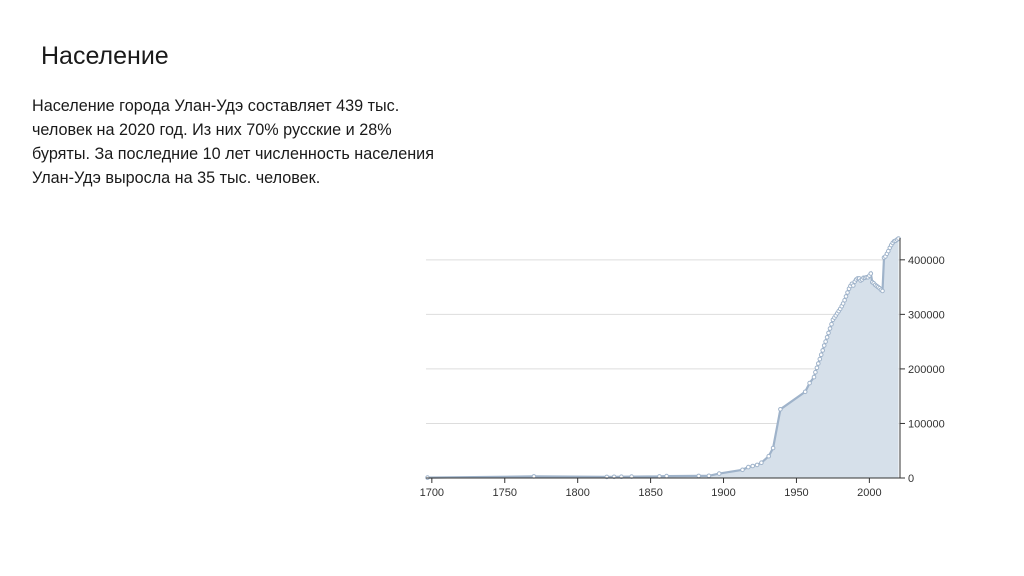 The width and height of the screenshot is (1024, 576). What do you see at coordinates (769, 456) in the screenshot?
I see `data-point-1931` at bounding box center [769, 456].